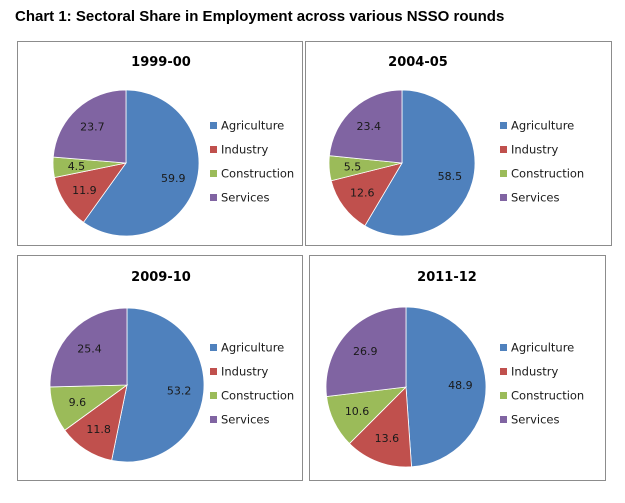 Image resolution: width=625 pixels, height=503 pixels. I want to click on data-label-agriculture: 58.5, so click(450, 176).